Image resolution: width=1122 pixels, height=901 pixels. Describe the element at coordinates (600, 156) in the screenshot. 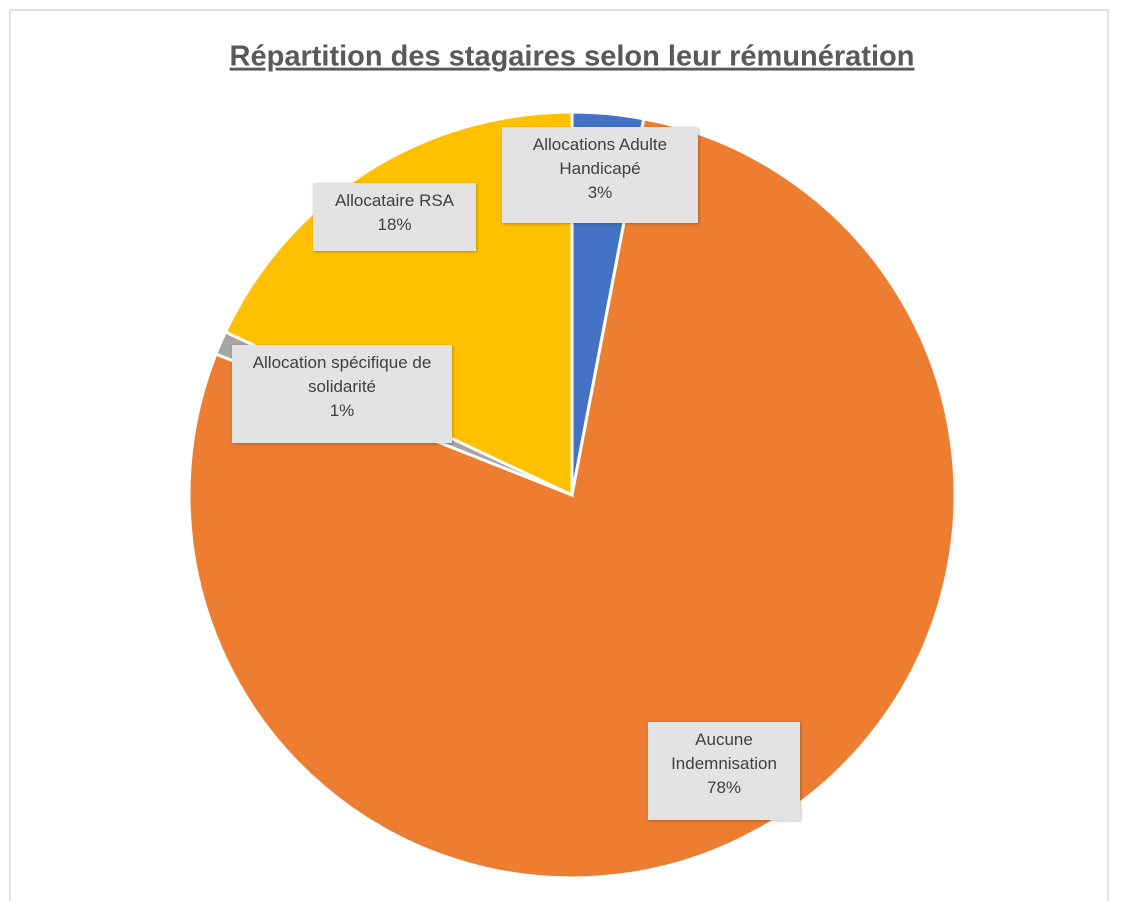

I see `label-category: Allocations Adulte Handicapé` at that location.